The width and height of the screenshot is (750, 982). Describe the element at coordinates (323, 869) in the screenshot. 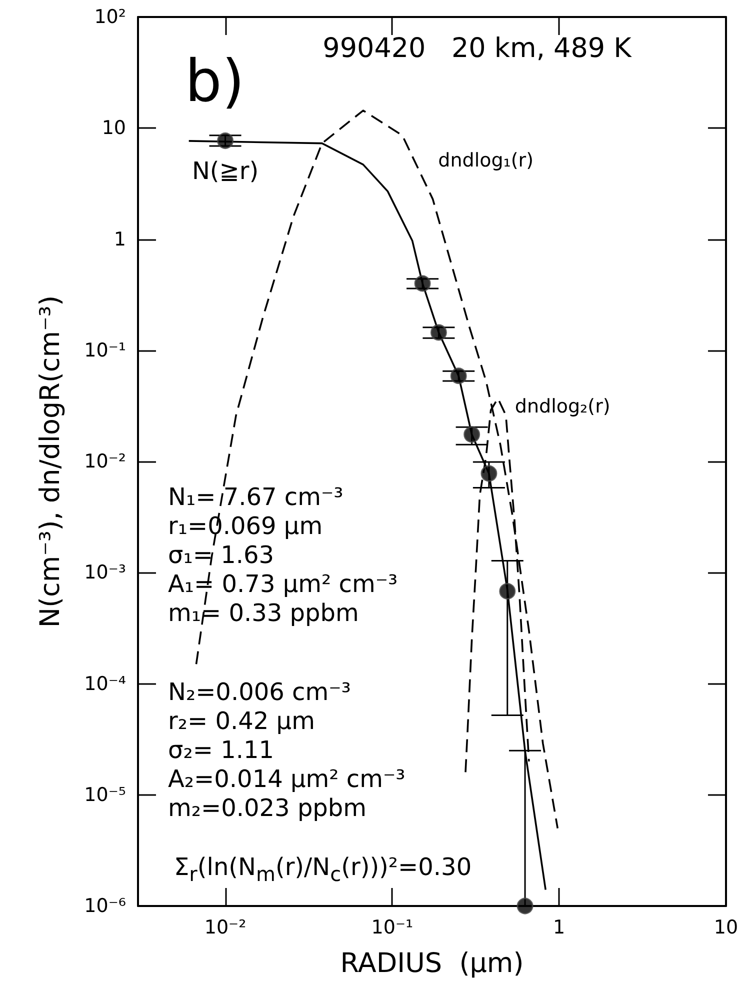

I see `annotation: Σ$_{r}$(ln(N$_{m}$(r)/N$_{c}$(r)))²=0.30` at that location.